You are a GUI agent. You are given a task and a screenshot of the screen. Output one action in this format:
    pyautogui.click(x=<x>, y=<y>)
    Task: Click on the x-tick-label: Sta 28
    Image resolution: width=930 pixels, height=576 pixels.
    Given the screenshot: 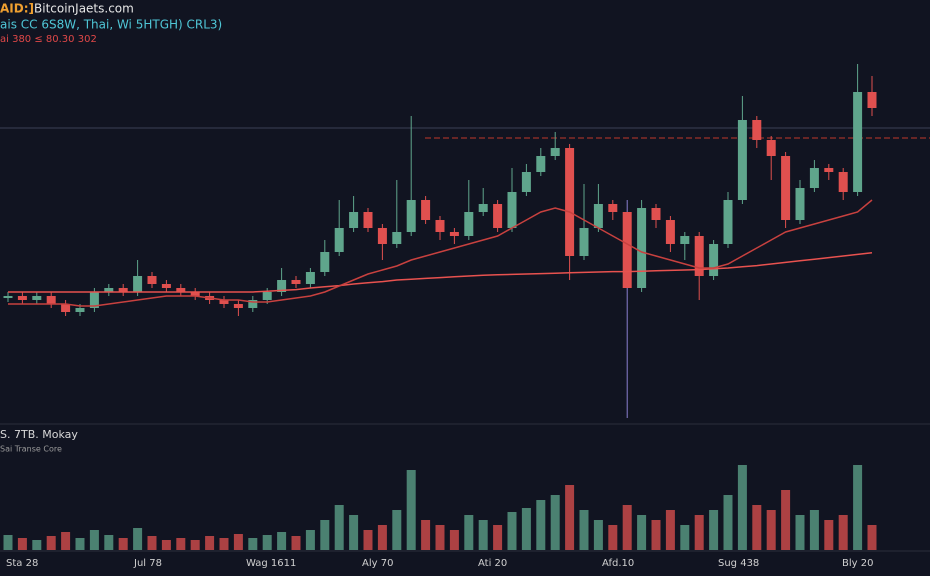 What is the action you would take?
    pyautogui.click(x=22, y=563)
    